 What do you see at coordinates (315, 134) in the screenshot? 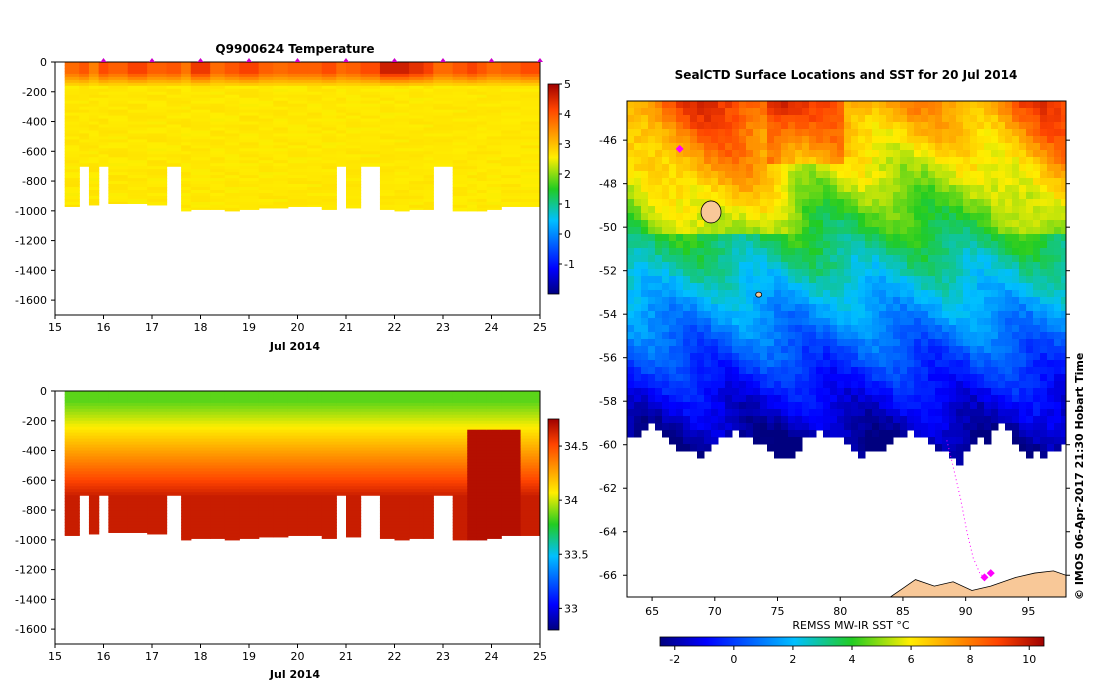
I see `temperature-profile` at bounding box center [315, 134].